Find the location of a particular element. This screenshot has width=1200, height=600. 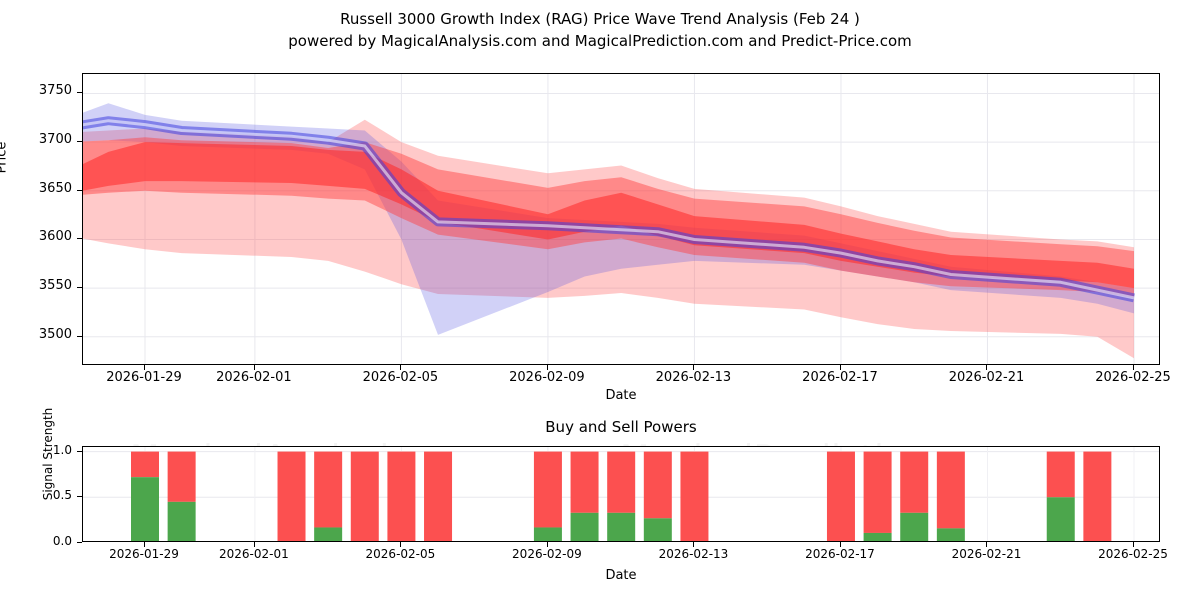

price-y-tick-label: 3650 is located at coordinates (55, 188).